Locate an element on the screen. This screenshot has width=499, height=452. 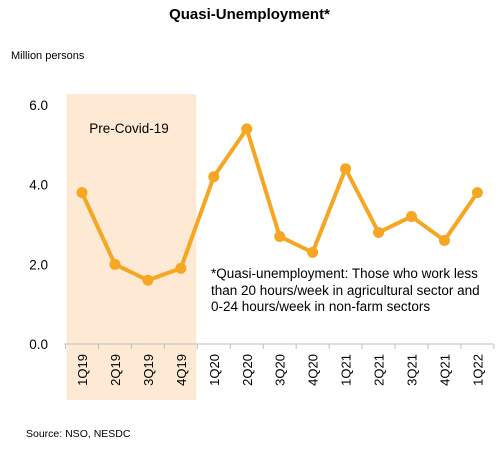
x-tick-label: 4Q21 is located at coordinates (444, 370).